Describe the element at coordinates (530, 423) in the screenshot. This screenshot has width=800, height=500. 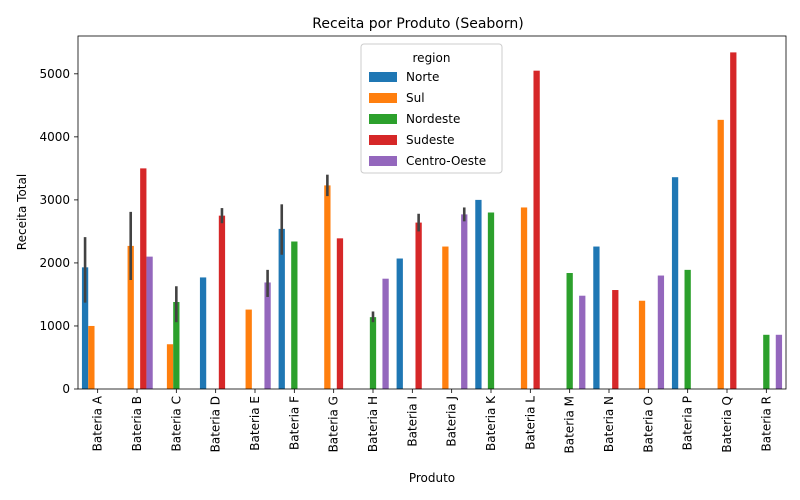
I see `x-tick-label: Bateria L` at that location.